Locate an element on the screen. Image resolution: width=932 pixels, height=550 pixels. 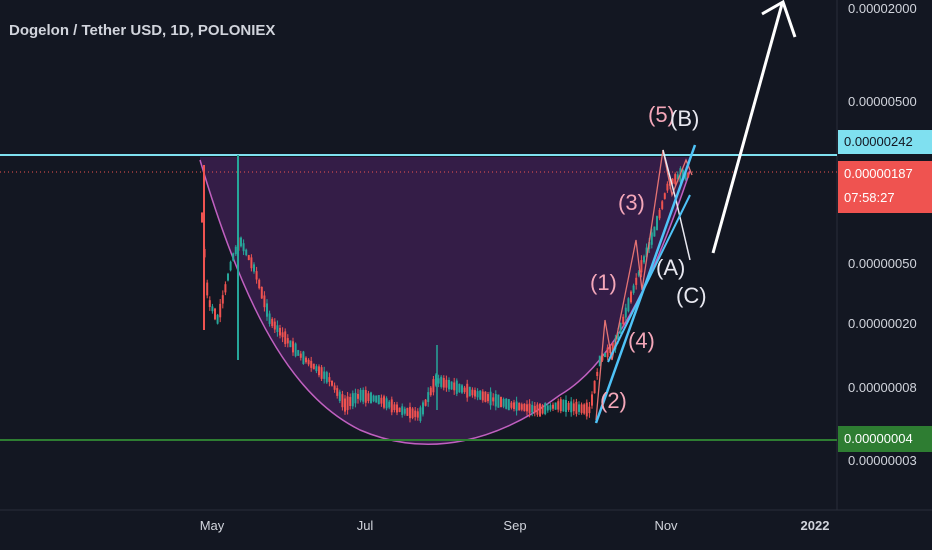
x-tick-label: Nov is located at coordinates (666, 525).